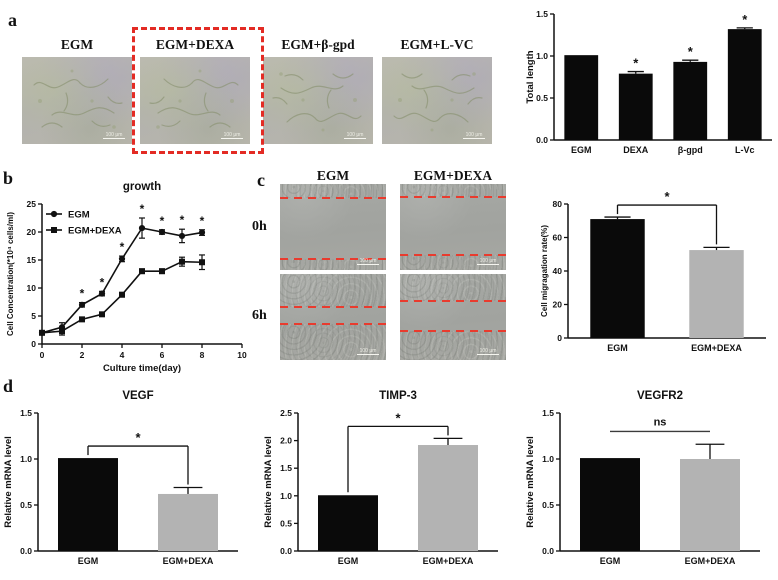 The width and height of the screenshot is (778, 580). I want to click on svg-text: L-Vc, so click(745, 150).